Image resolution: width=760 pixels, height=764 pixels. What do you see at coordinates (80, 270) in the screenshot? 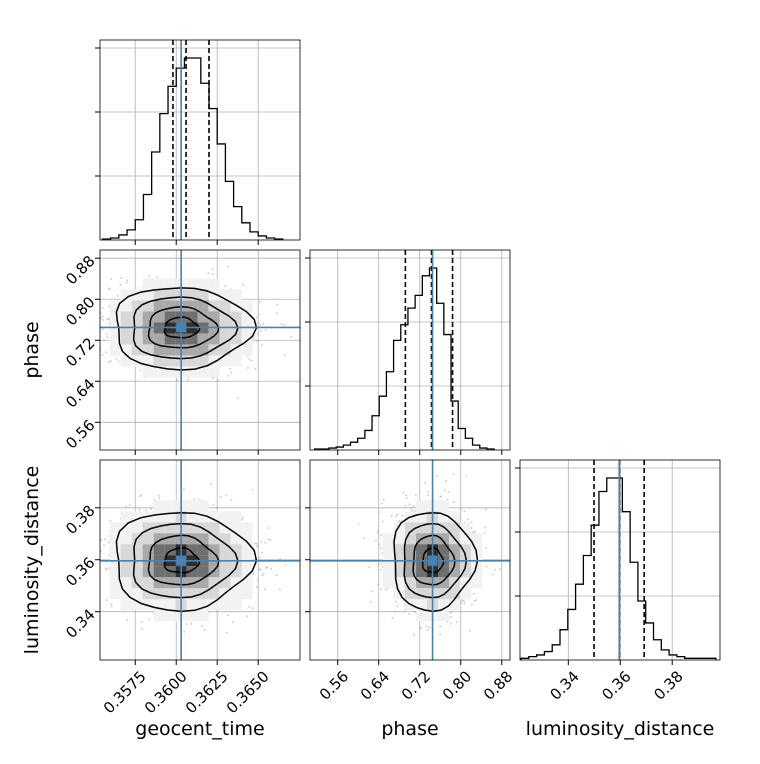
I see `y-tick-label: 0.88` at bounding box center [80, 270].